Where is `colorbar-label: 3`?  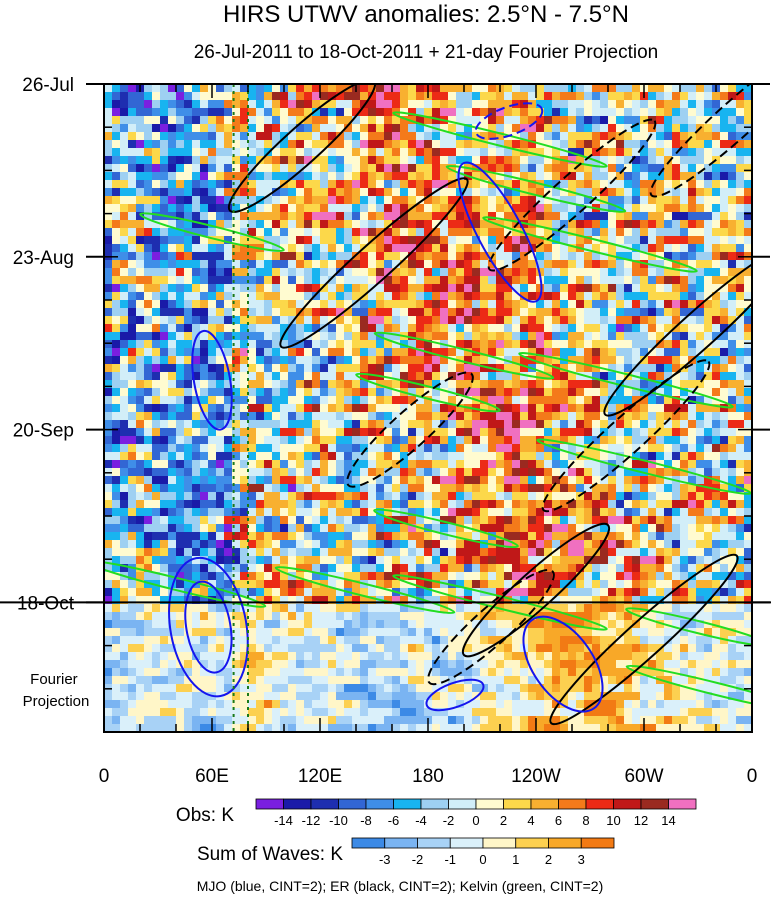
colorbar-label: 3 is located at coordinates (581, 859).